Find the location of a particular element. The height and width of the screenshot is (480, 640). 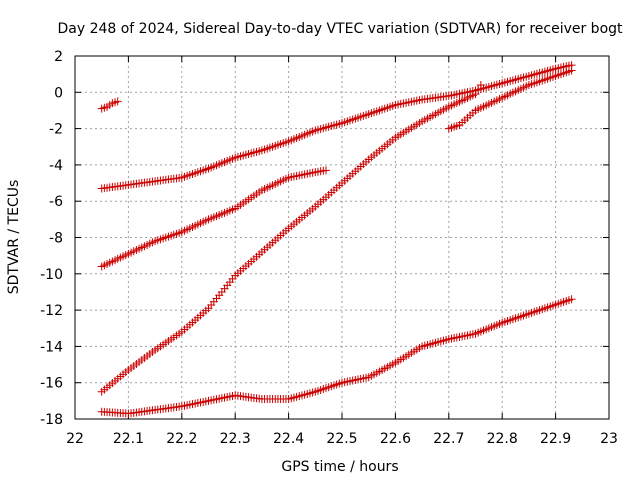

y-tick-label: -16 is located at coordinates (51, 384).